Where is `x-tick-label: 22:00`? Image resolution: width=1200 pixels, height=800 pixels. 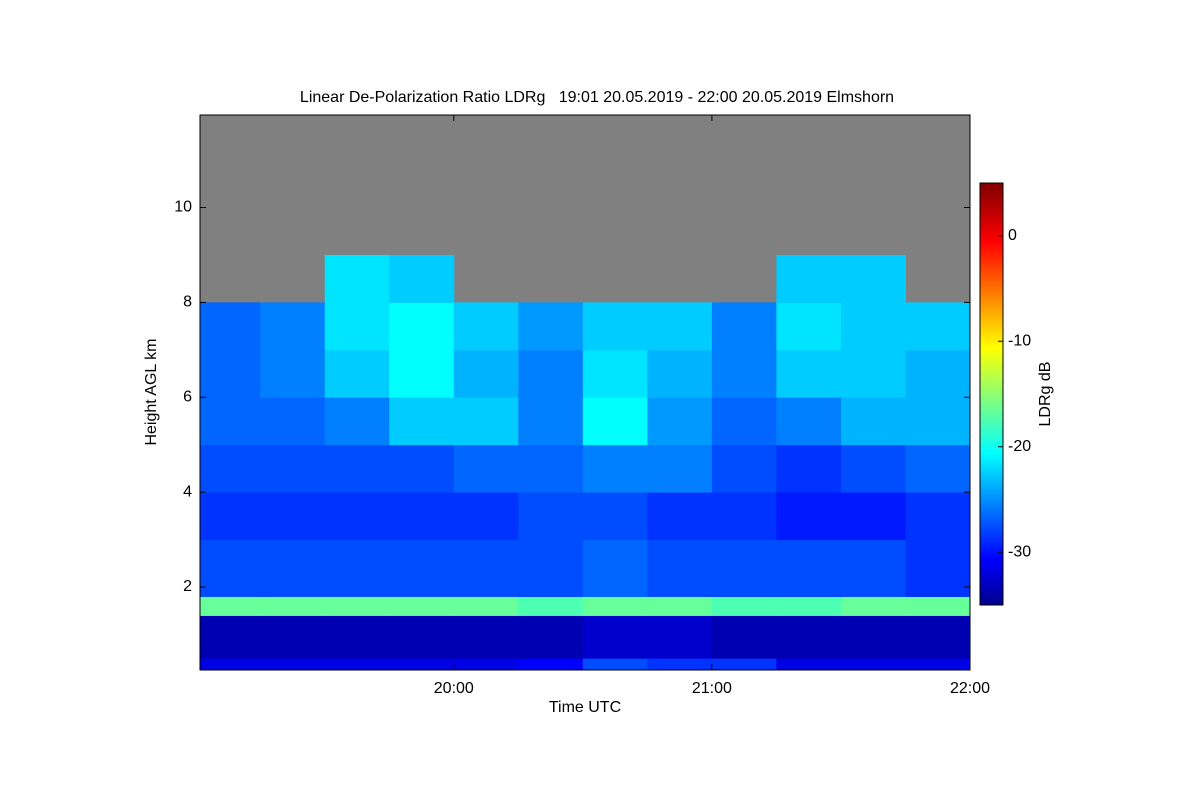
x-tick-label: 22:00 is located at coordinates (970, 688).